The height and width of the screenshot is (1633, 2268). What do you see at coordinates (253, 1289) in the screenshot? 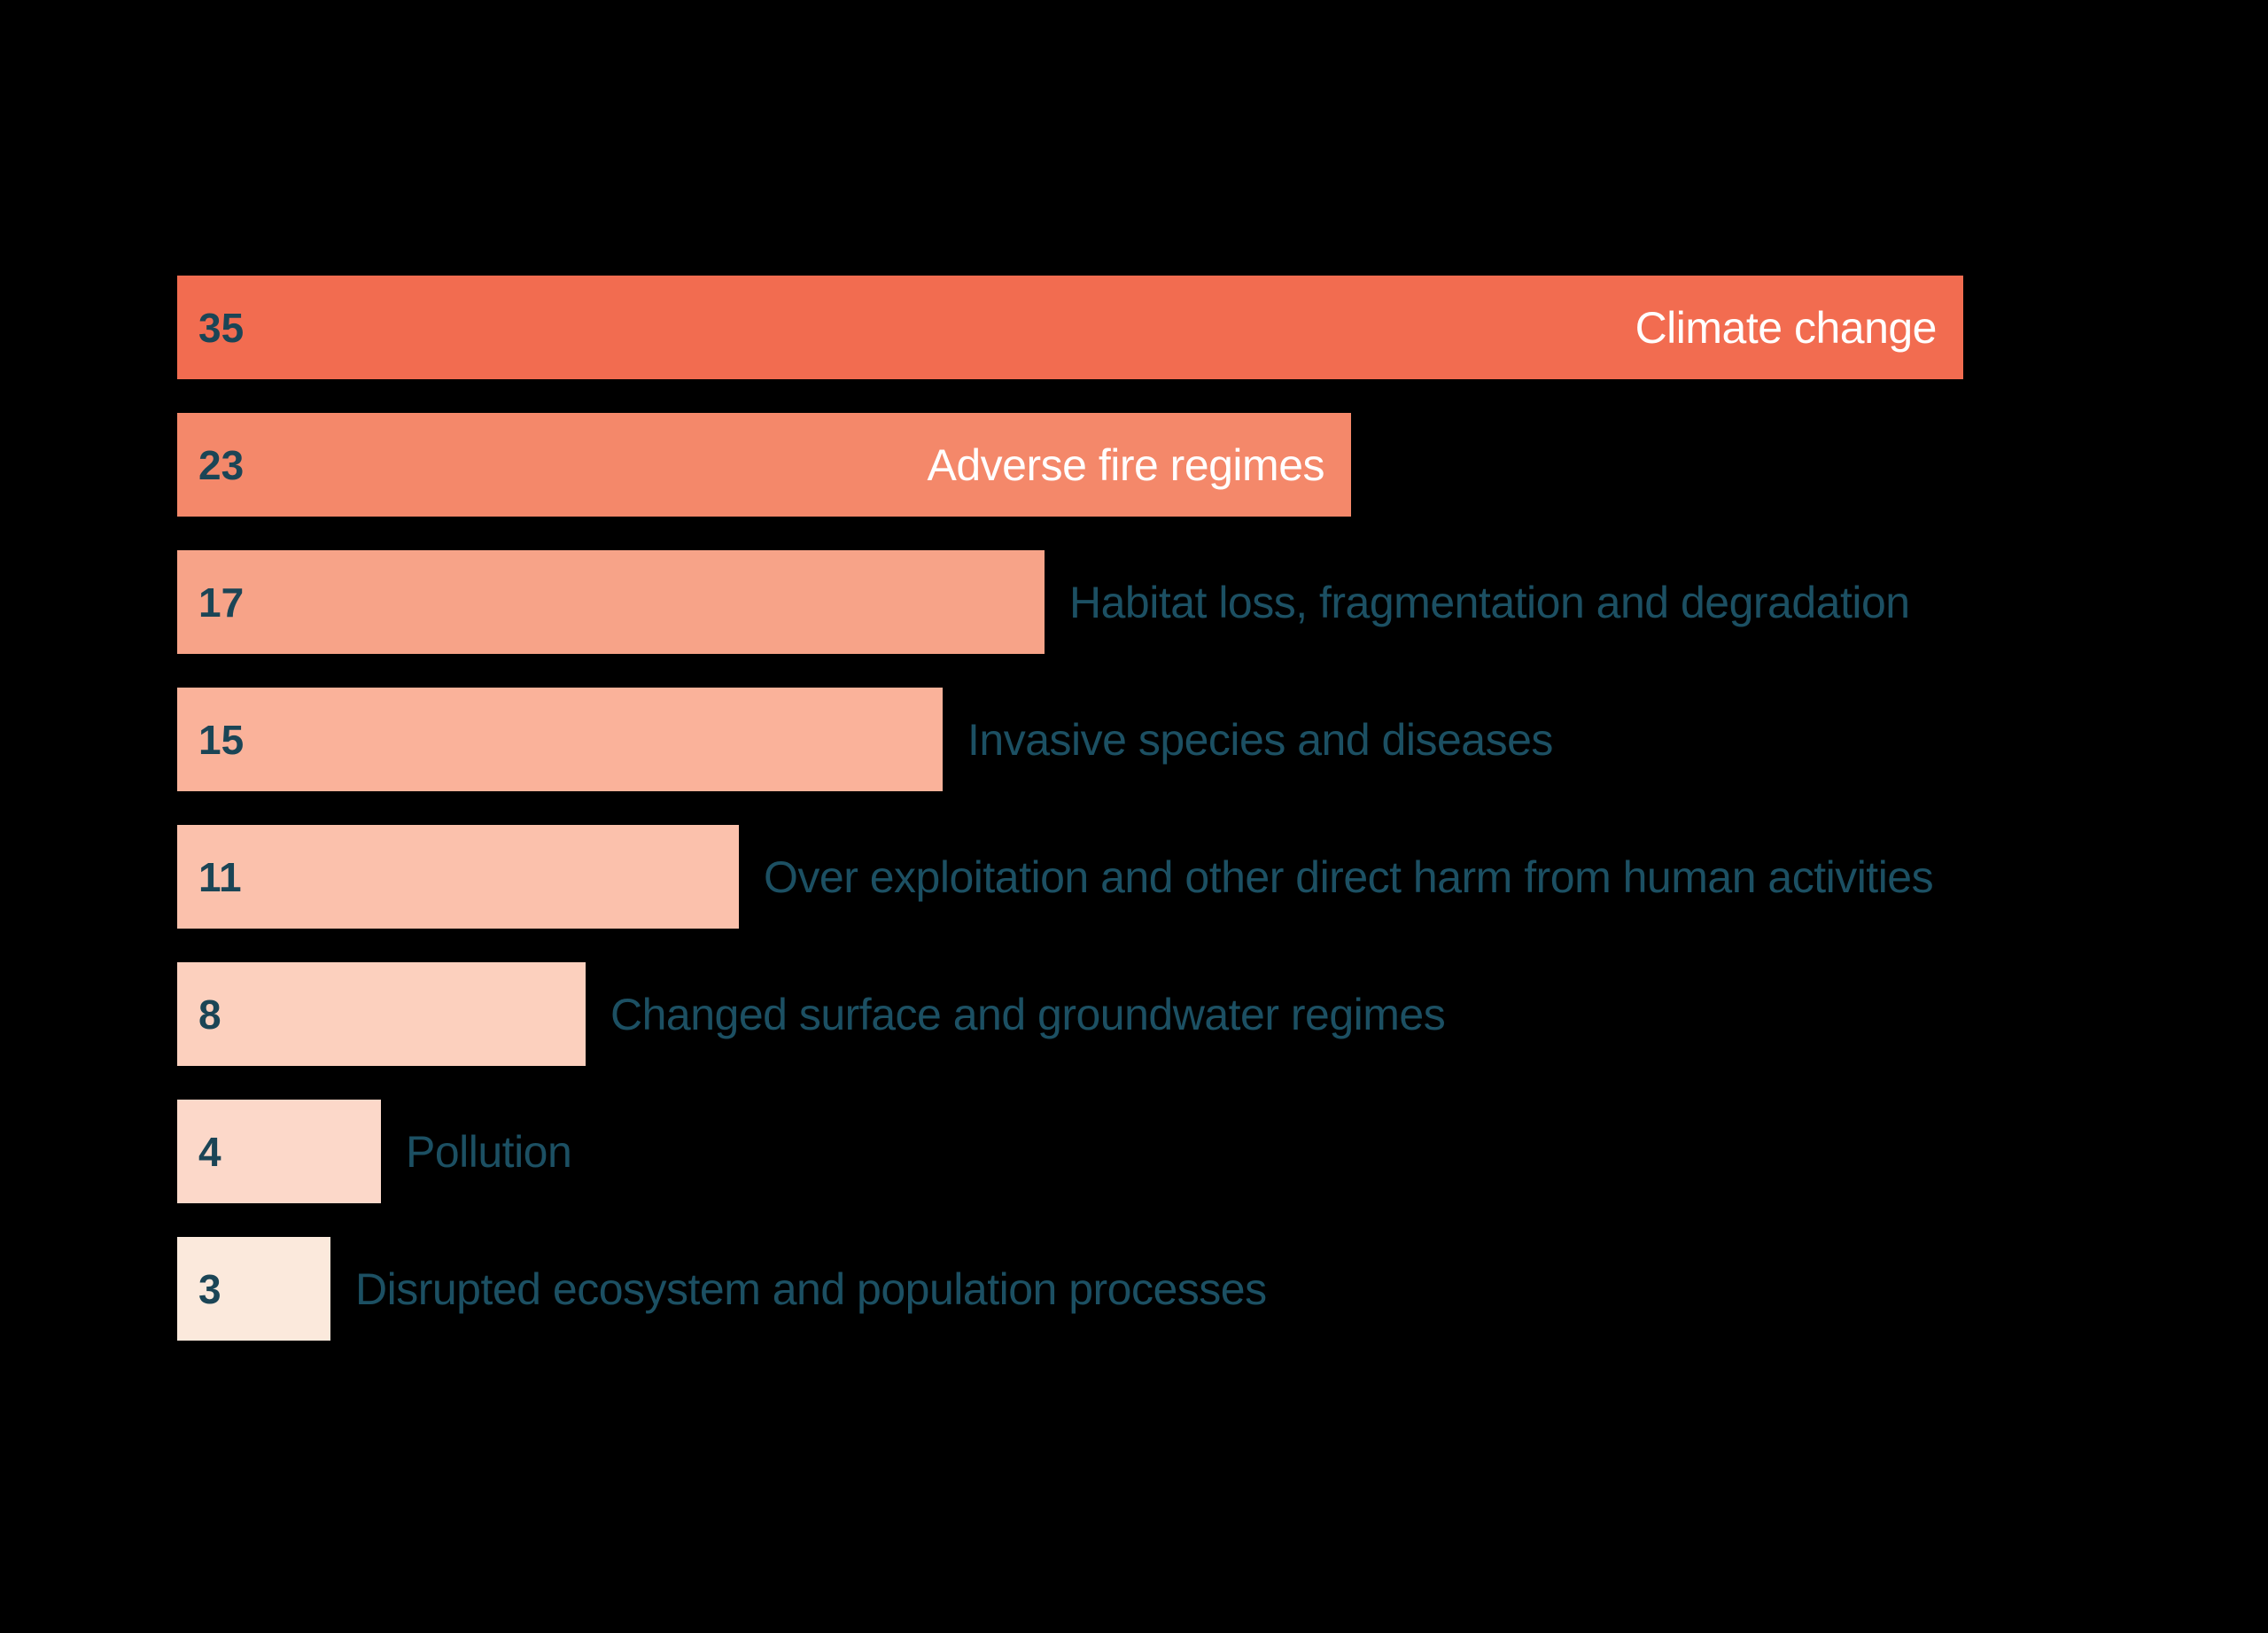
I see `bar: 3` at bounding box center [253, 1289].